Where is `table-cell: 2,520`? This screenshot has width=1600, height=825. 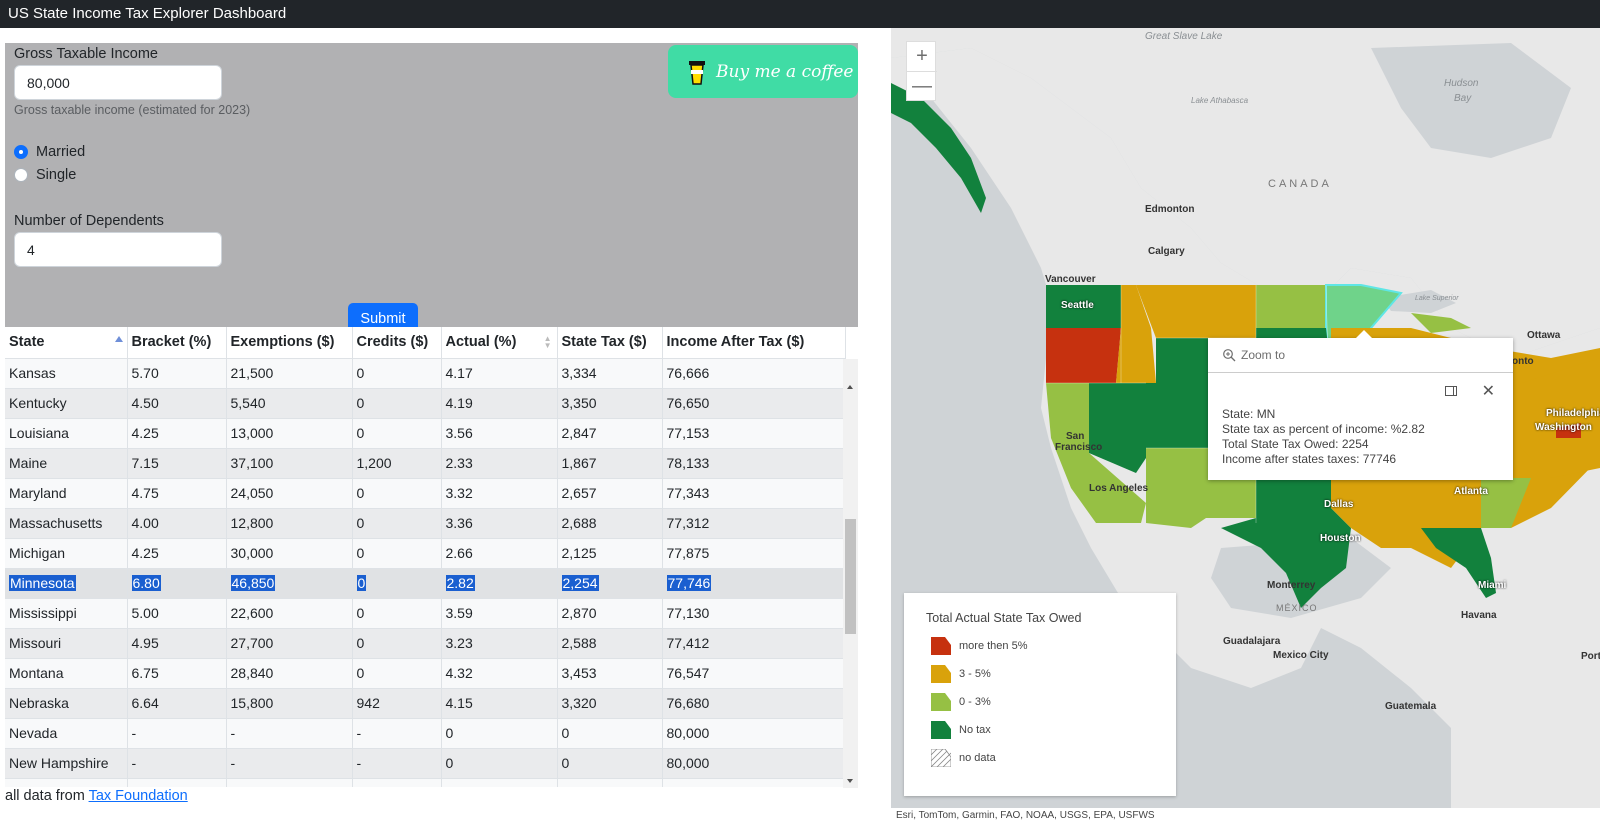
table-cell: 2,520 is located at coordinates (610, 782).